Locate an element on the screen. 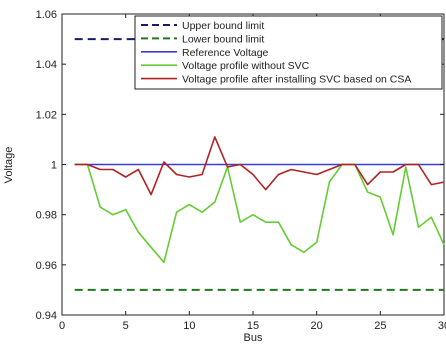 The width and height of the screenshot is (446, 350). y-tick-label: 0.98 is located at coordinates (46, 216).